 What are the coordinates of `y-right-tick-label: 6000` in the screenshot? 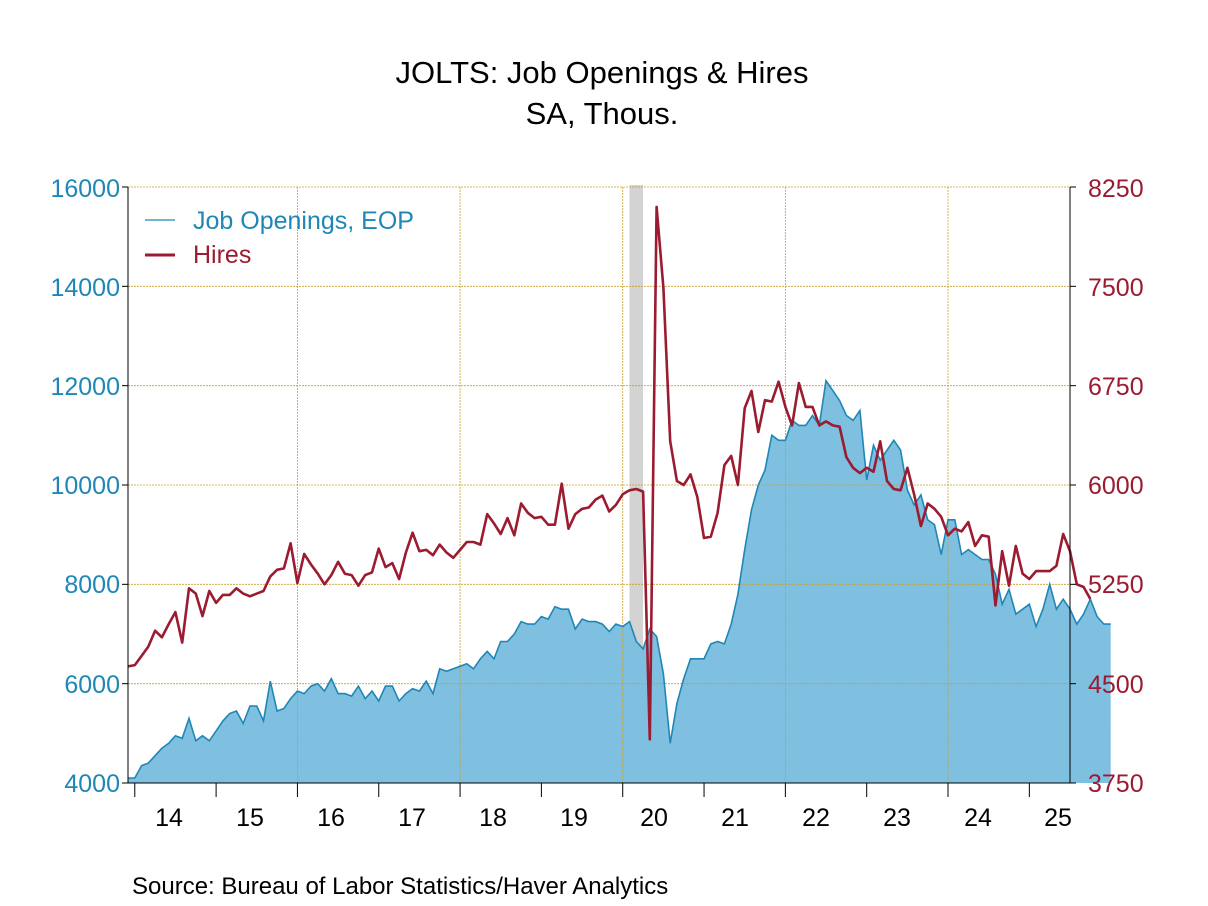 It's located at (1116, 486).